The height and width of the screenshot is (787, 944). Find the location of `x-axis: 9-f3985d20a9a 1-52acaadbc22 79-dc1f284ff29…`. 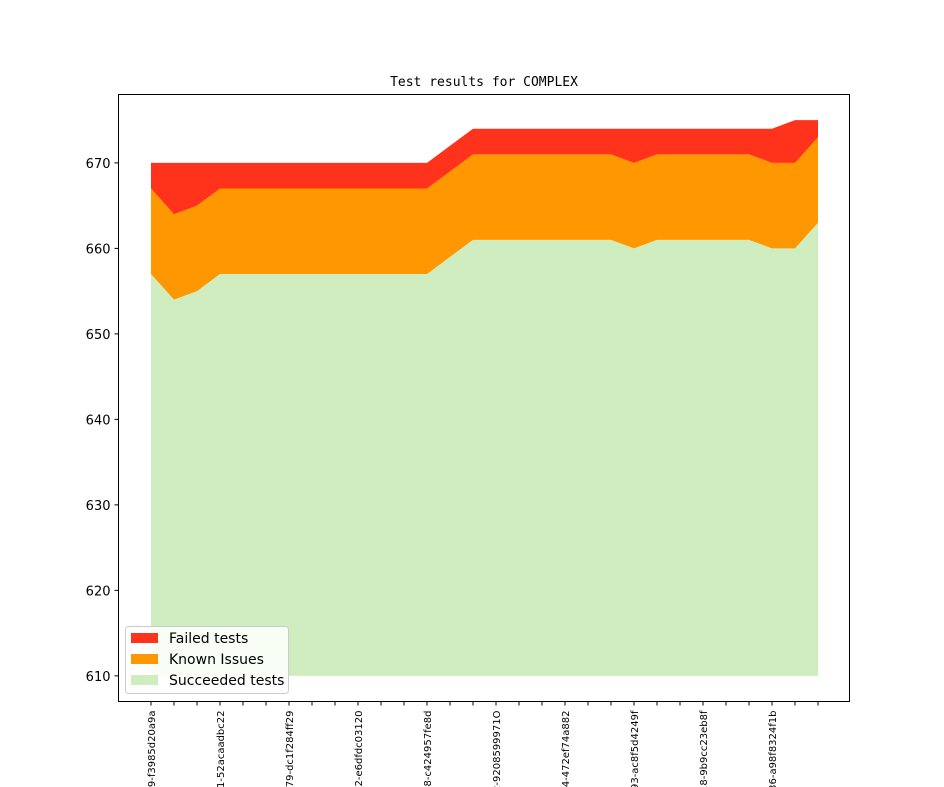

x-axis: 9-f3985d20a9a 1-52acaadbc22 79-dc1f284ff29… is located at coordinates (483, 744).